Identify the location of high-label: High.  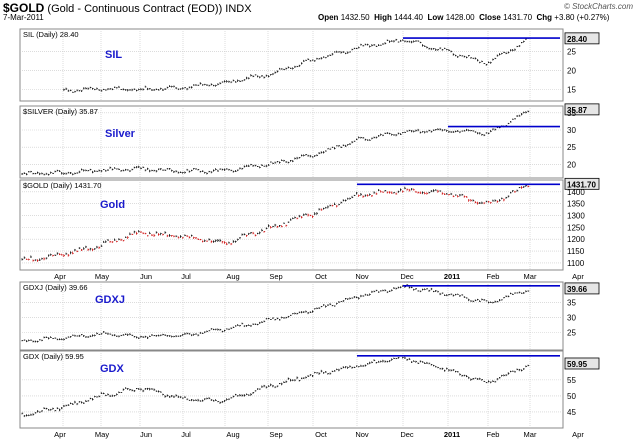
(383, 17).